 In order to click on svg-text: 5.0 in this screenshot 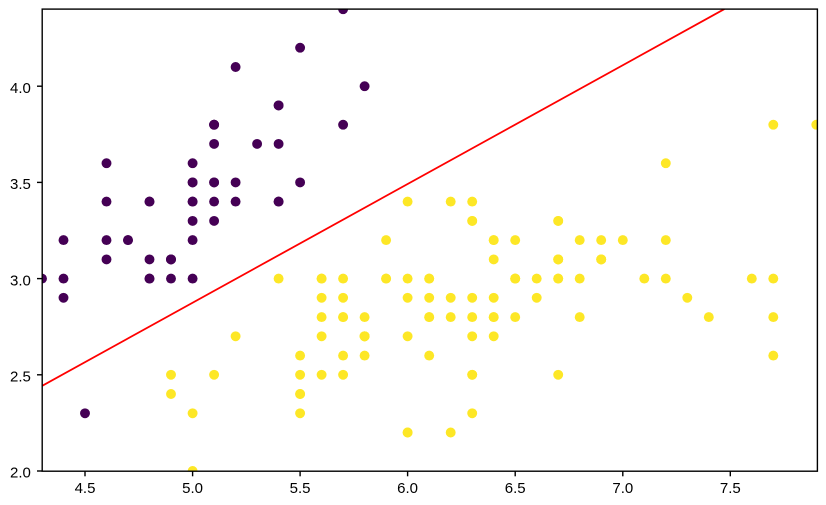, I will do `click(192, 488)`.